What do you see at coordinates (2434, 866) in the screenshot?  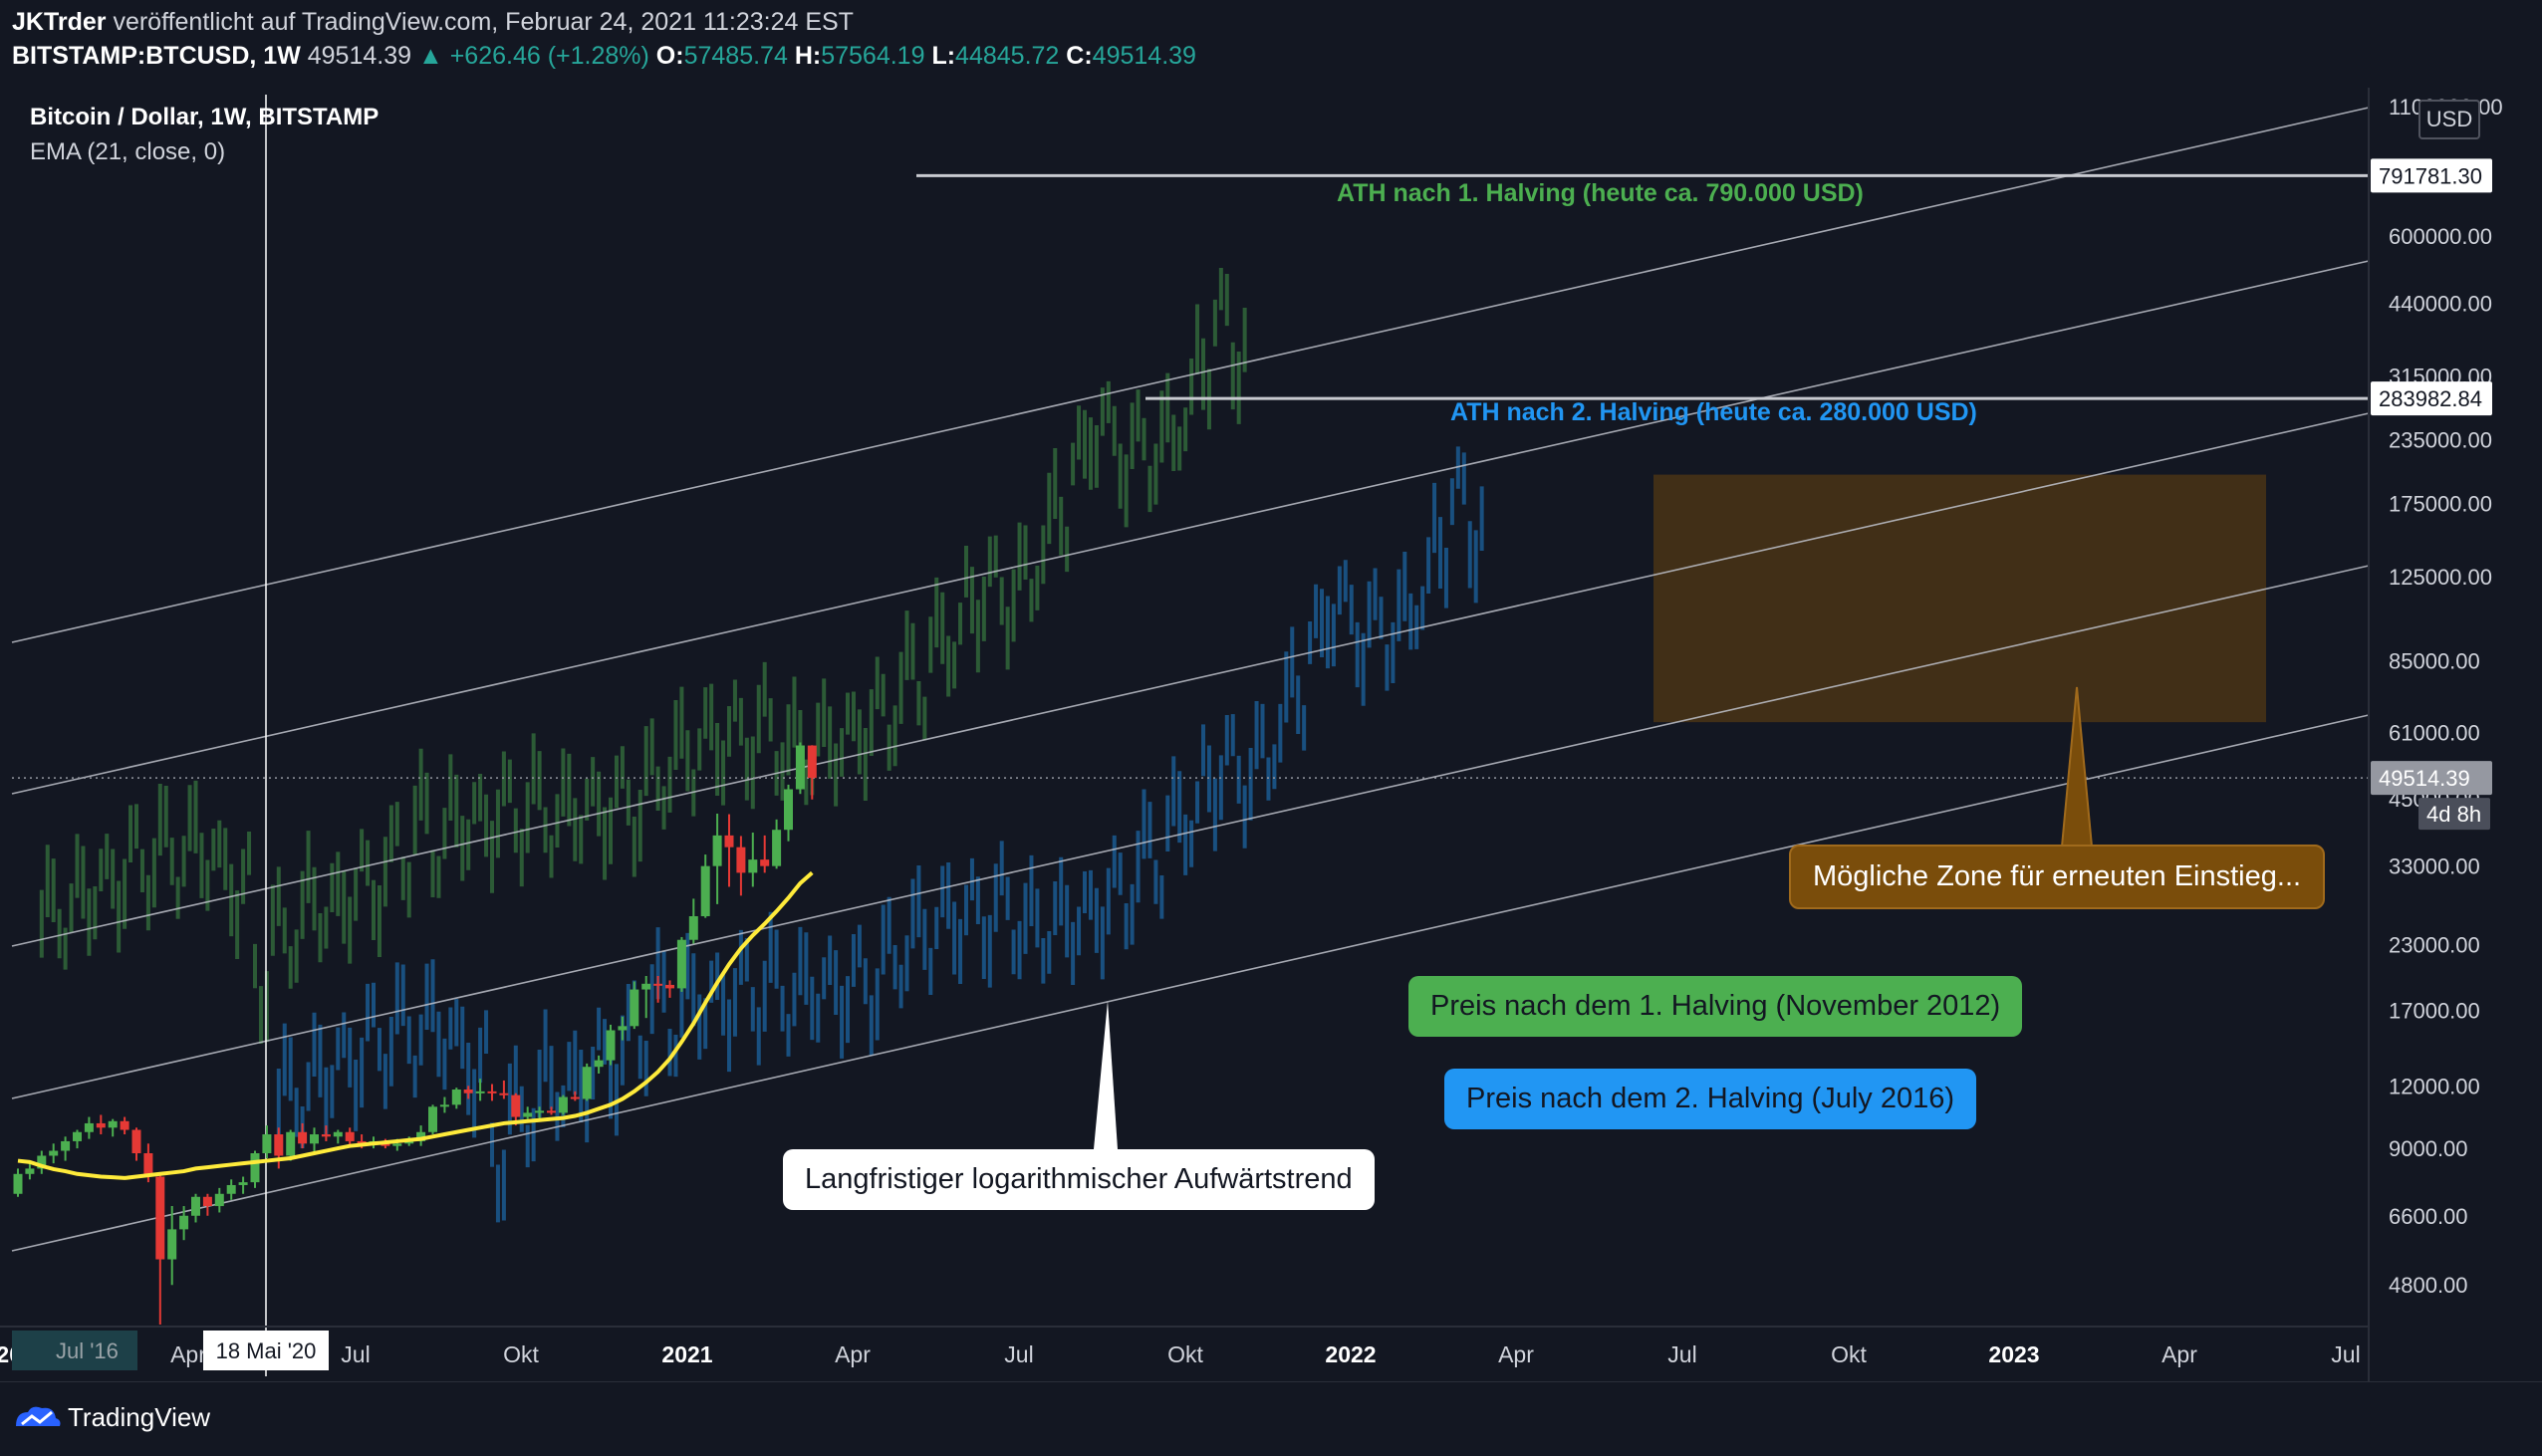 I see `y-tick-label: 33000.00` at bounding box center [2434, 866].